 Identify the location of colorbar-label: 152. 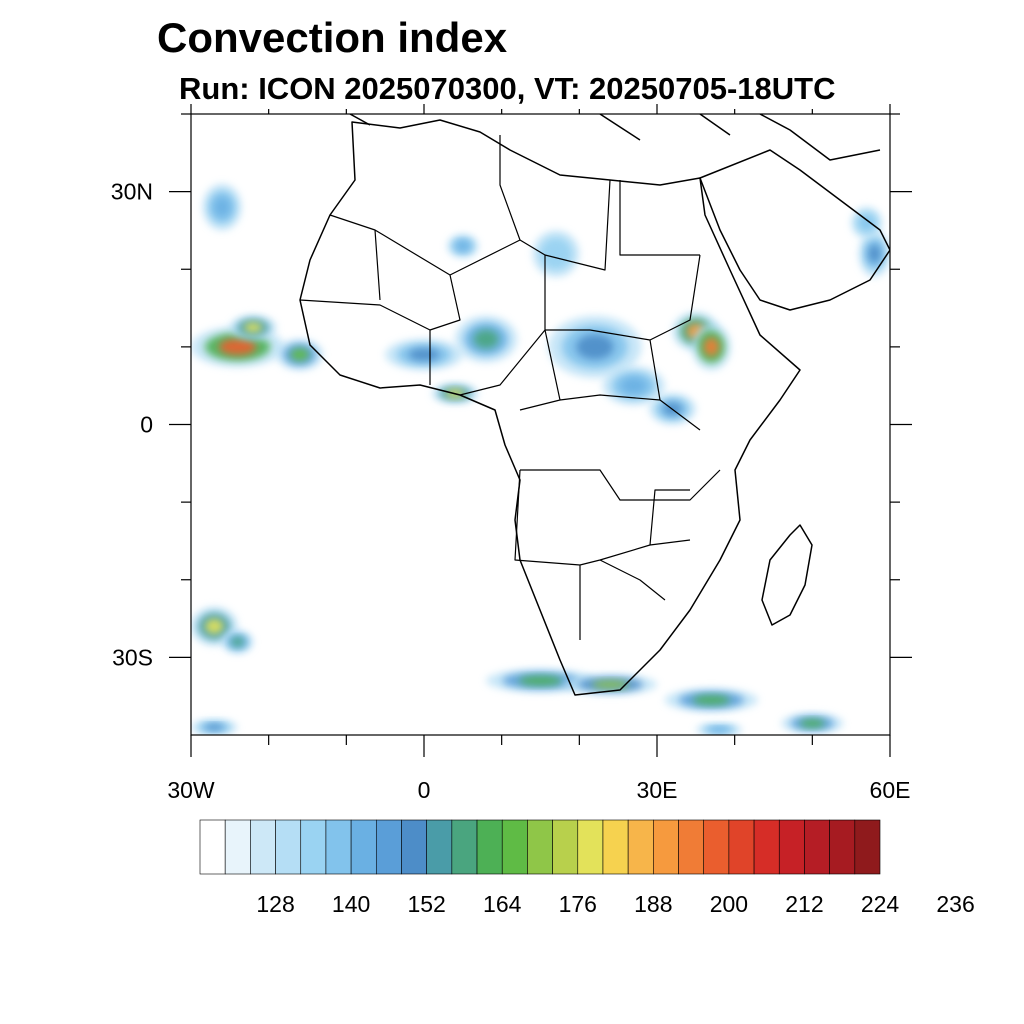
(426, 904).